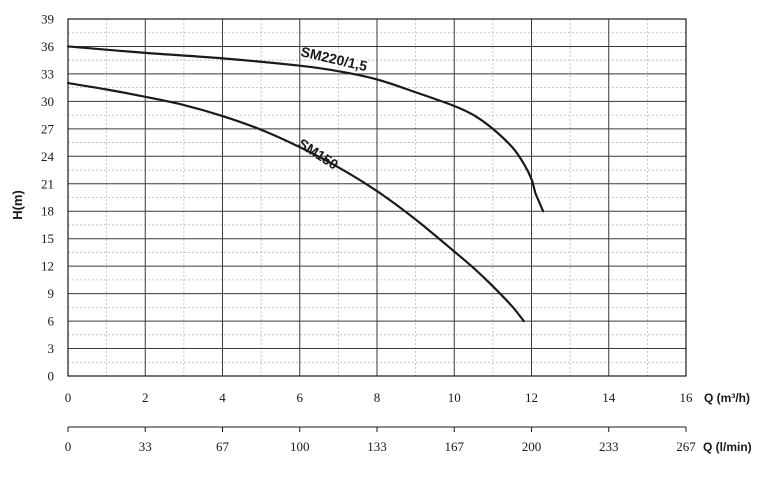  Describe the element at coordinates (300, 446) in the screenshot. I see `secondary-x-tick-label: 100` at that location.